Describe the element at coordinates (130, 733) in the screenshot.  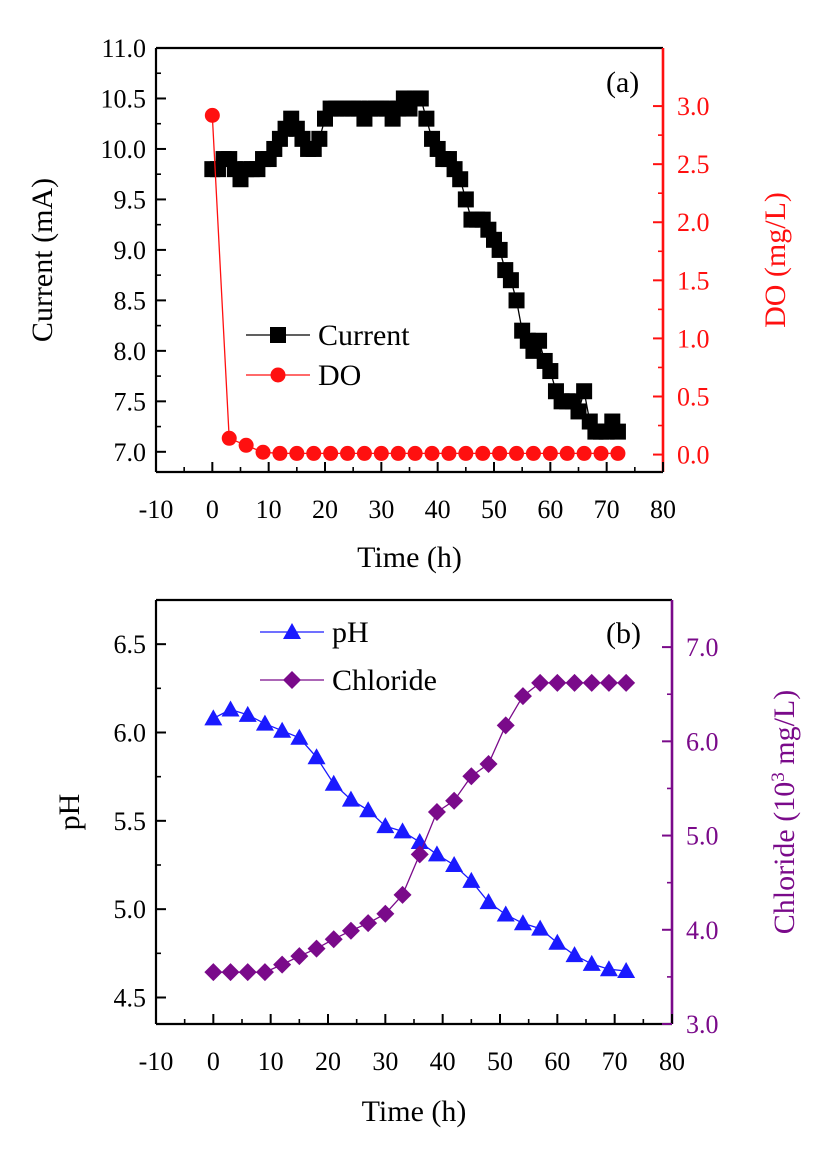
I see `y-left-tick-label: 6.0` at that location.